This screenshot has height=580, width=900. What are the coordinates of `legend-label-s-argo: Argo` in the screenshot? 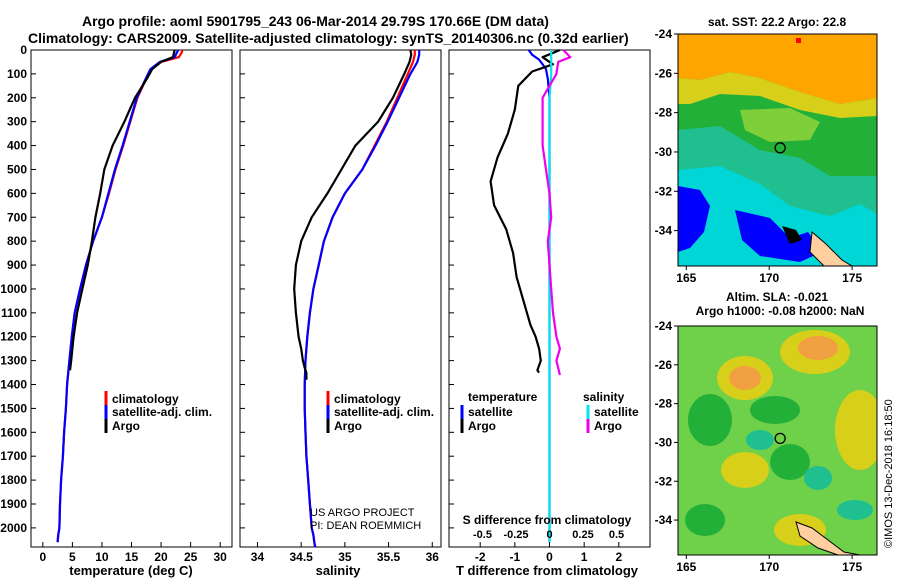 It's located at (608, 426).